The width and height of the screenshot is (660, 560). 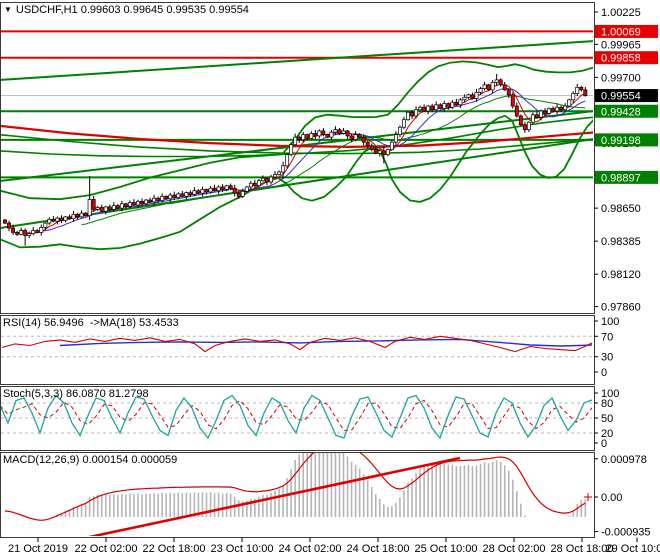 I want to click on price-tick-label: 0.98120, so click(x=621, y=275).